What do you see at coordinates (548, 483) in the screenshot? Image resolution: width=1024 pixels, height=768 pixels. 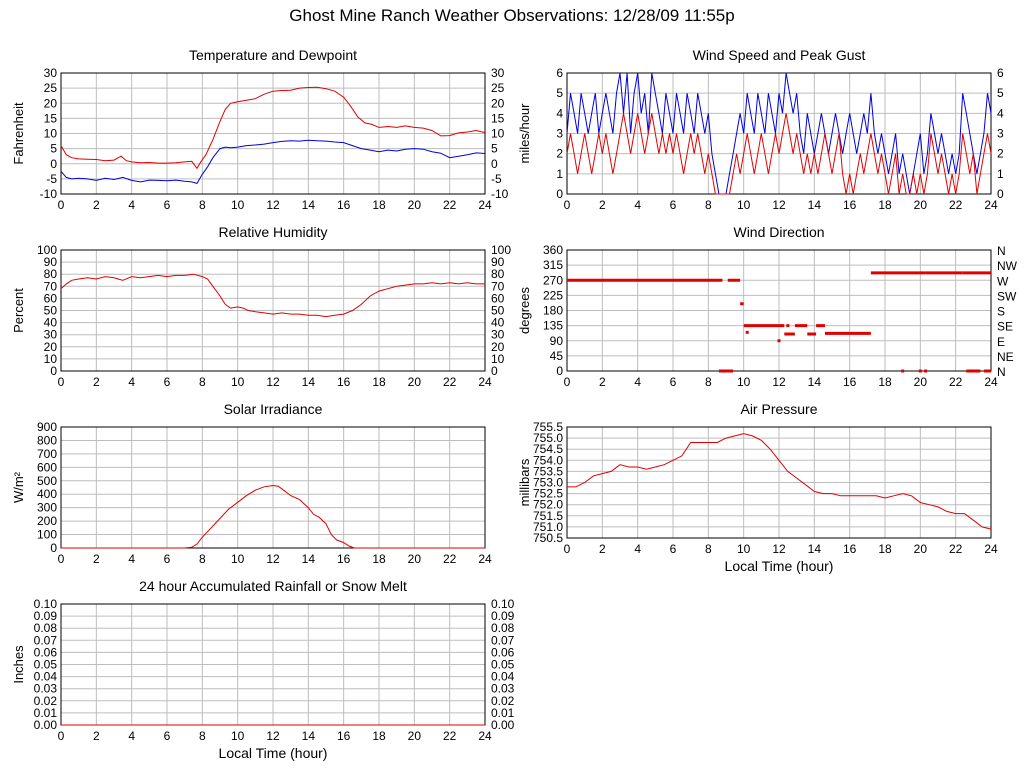 I see `y-tick-label: 753.0` at bounding box center [548, 483].